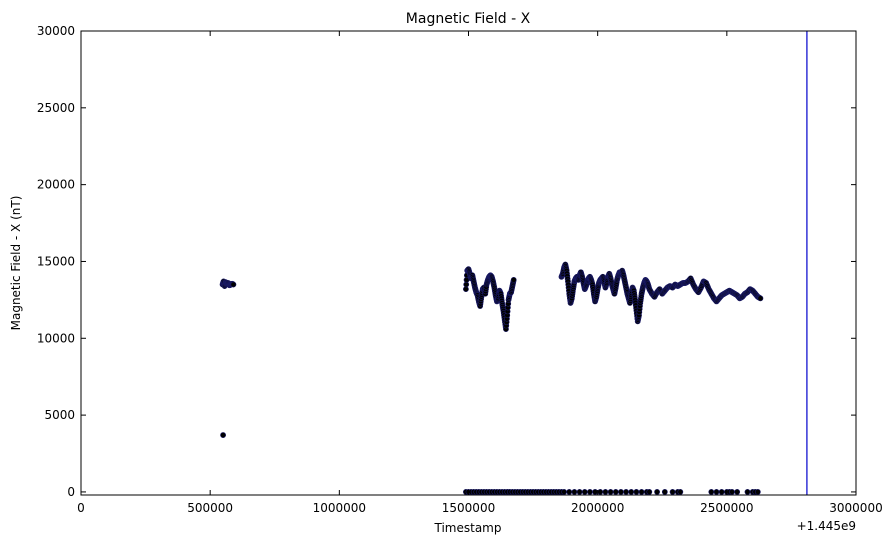  Describe the element at coordinates (468, 528) in the screenshot. I see `x-axis-label: Timestamp` at that location.